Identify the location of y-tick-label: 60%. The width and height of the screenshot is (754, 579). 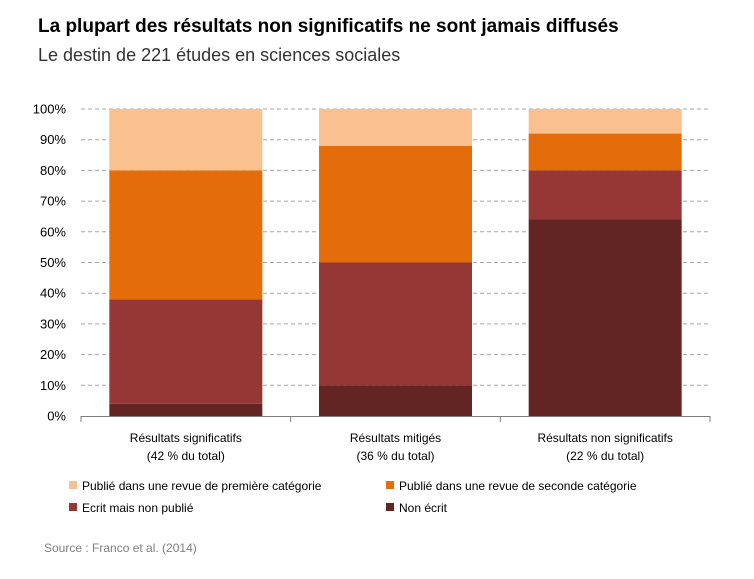
(53, 231).